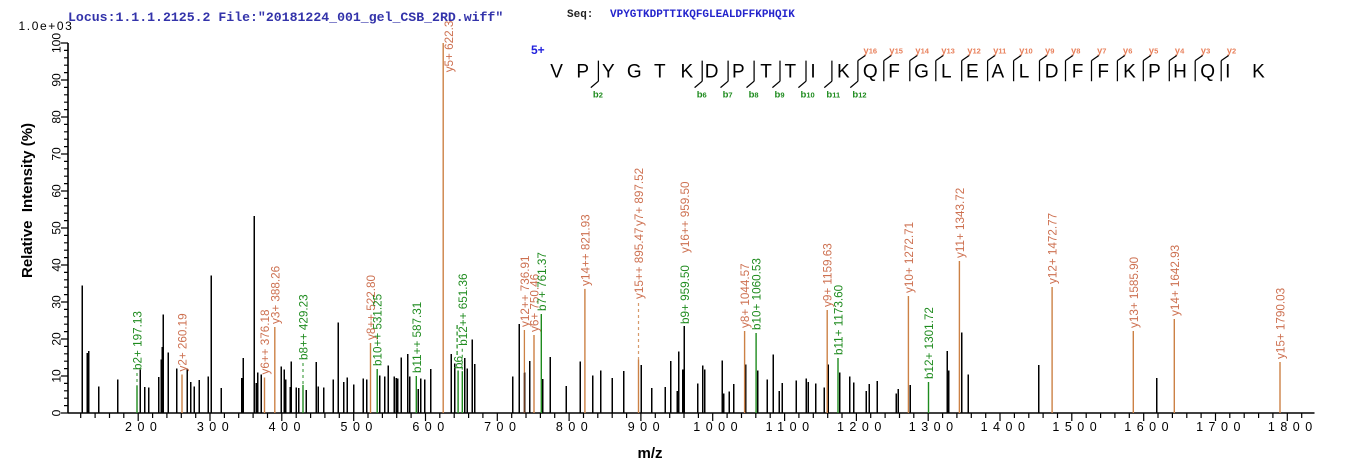 Image resolution: width=1362 pixels, height=473 pixels. Describe the element at coordinates (57, 412) in the screenshot. I see `svg-text: 0` at that location.